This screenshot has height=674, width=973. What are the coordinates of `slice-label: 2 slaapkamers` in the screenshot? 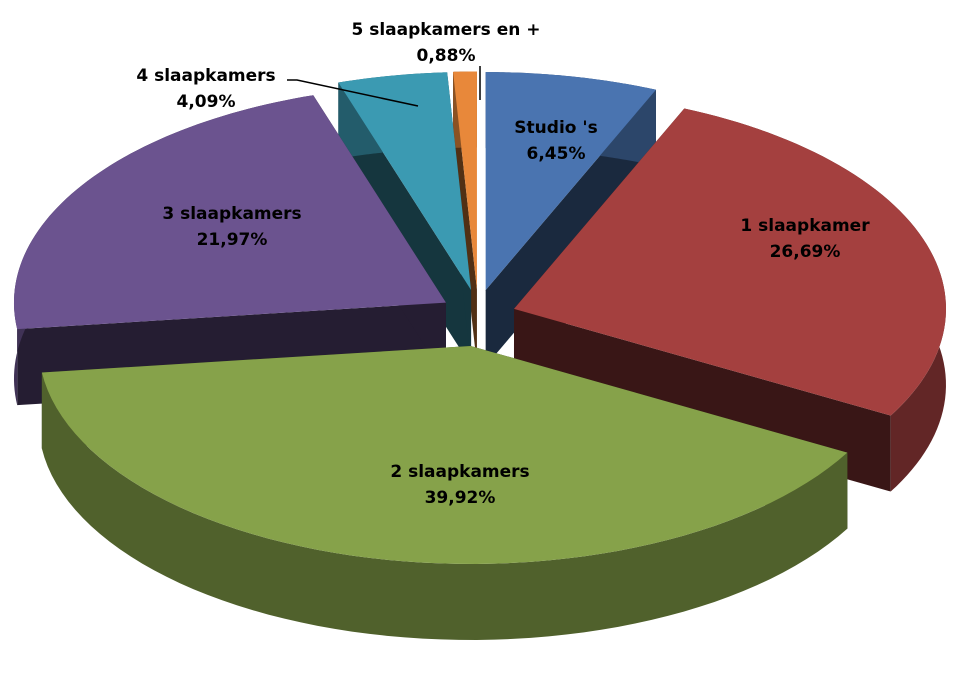 It's located at (459, 472).